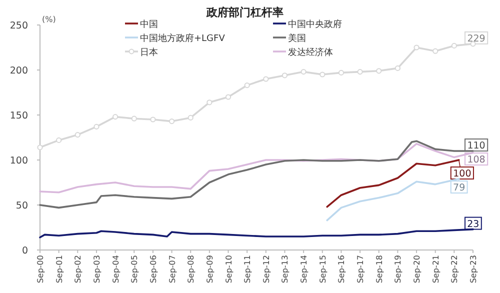 The image size is (500, 293). Describe the element at coordinates (153, 269) in the screenshot. I see `x-tick-label: Sep-06` at that location.